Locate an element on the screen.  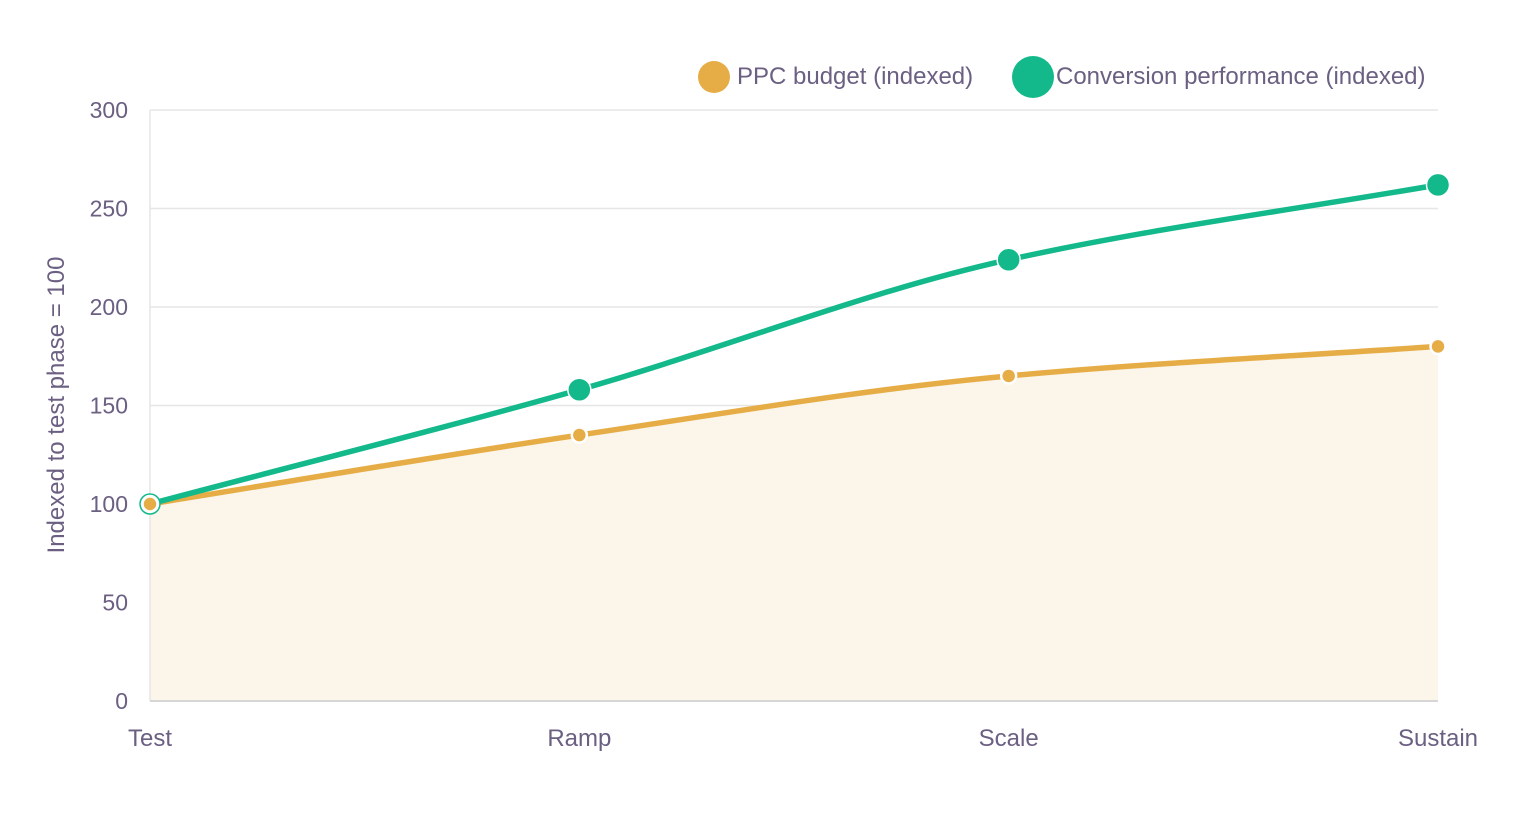
x-tick-label-scale: Scale is located at coordinates (1009, 738).